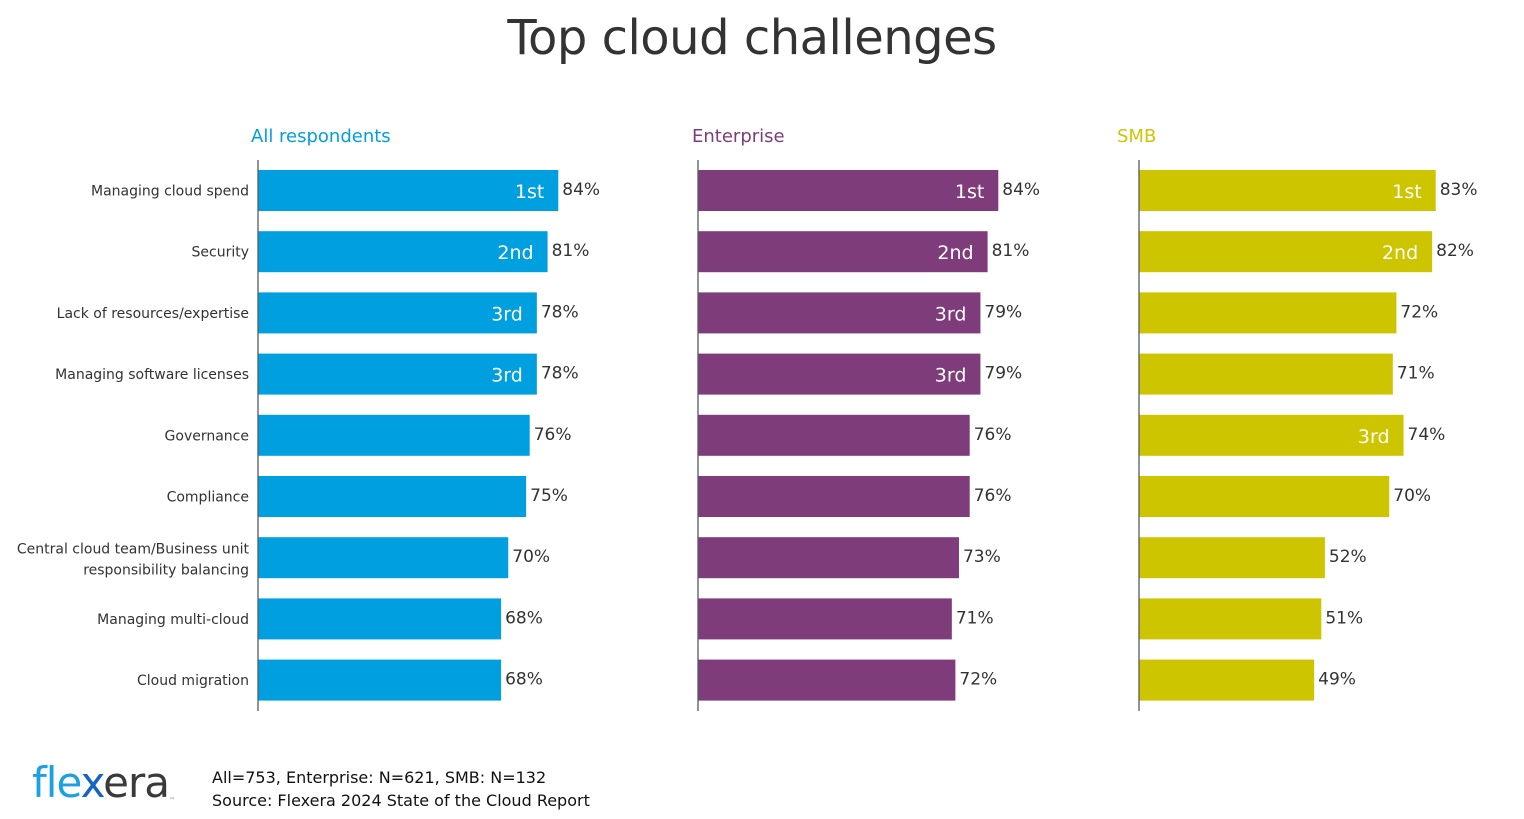  Describe the element at coordinates (136, 782) in the screenshot. I see `logo-text-3: era` at that location.